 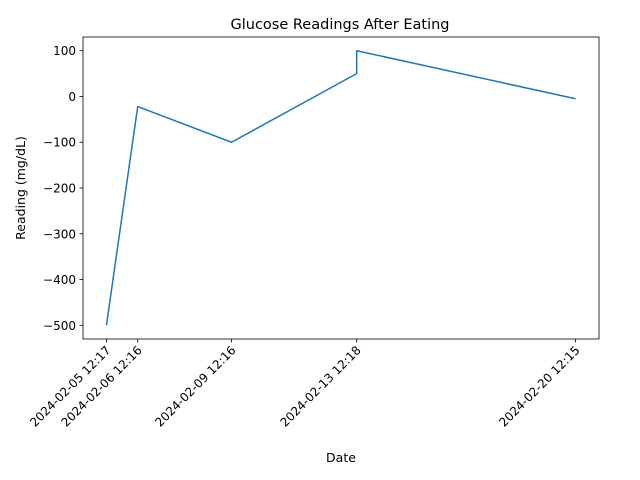 I want to click on y-tick-label: 100, so click(x=64, y=51).